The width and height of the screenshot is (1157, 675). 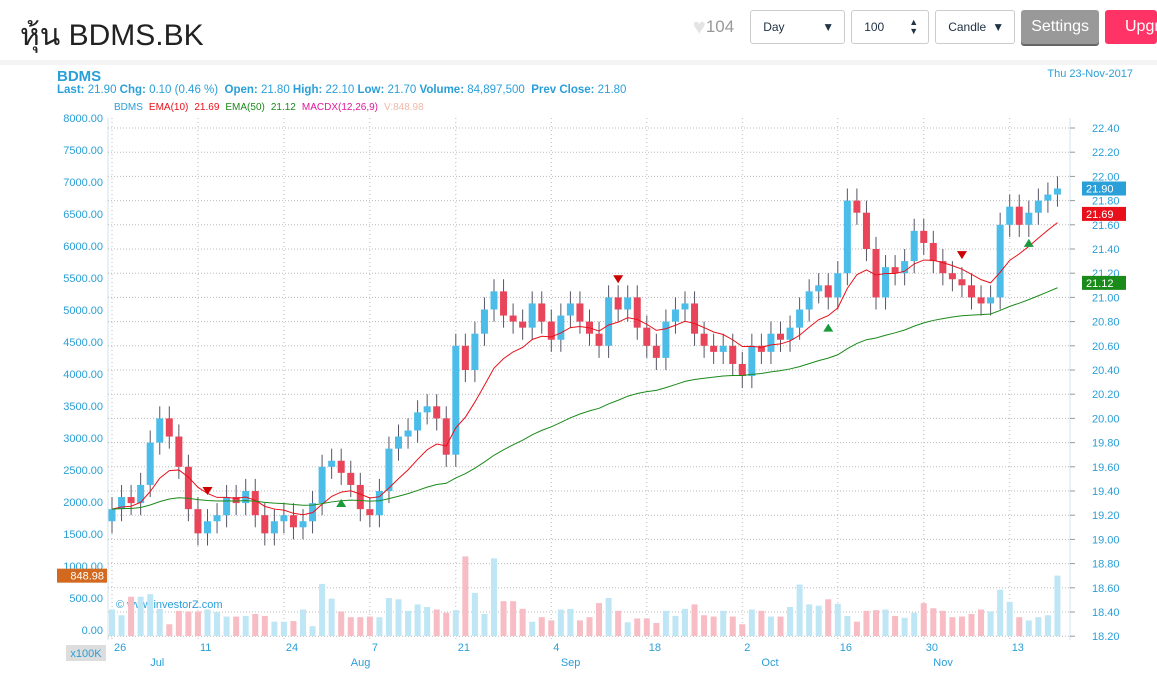 I want to click on period-select: Day ▼, so click(x=798, y=27).